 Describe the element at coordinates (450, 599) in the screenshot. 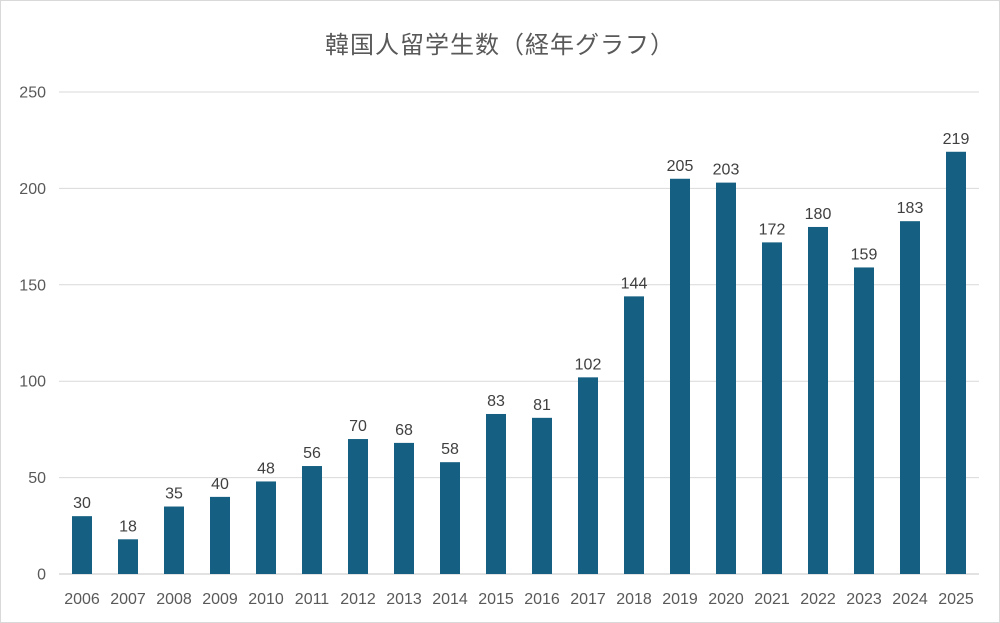

I see `x-tick-label: 2014` at that location.